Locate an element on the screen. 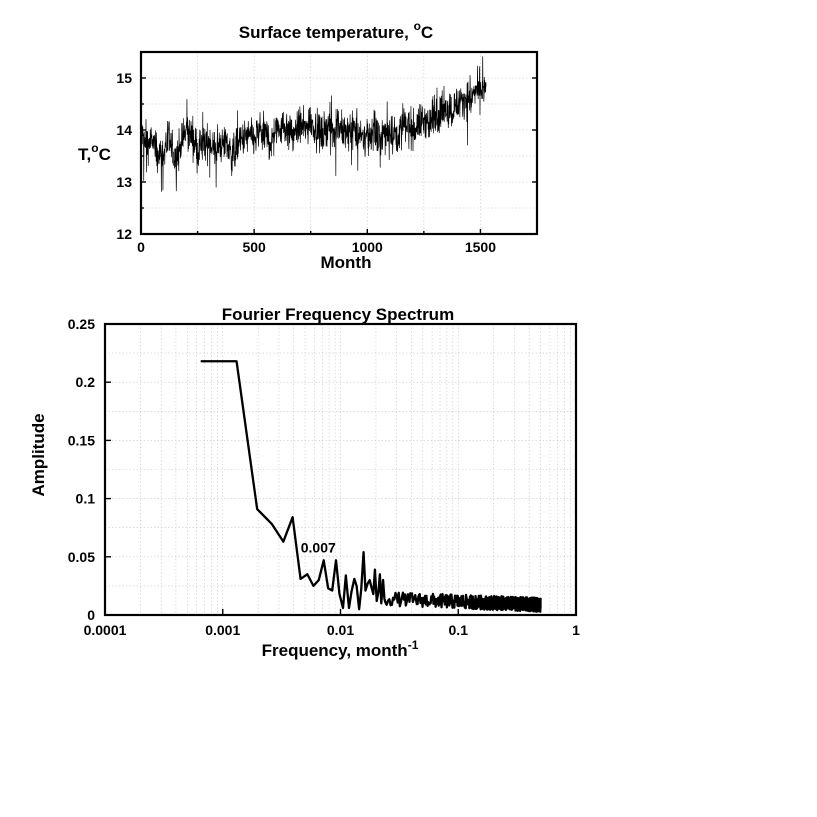  temperature-ytick-label: 15 is located at coordinates (124, 78).